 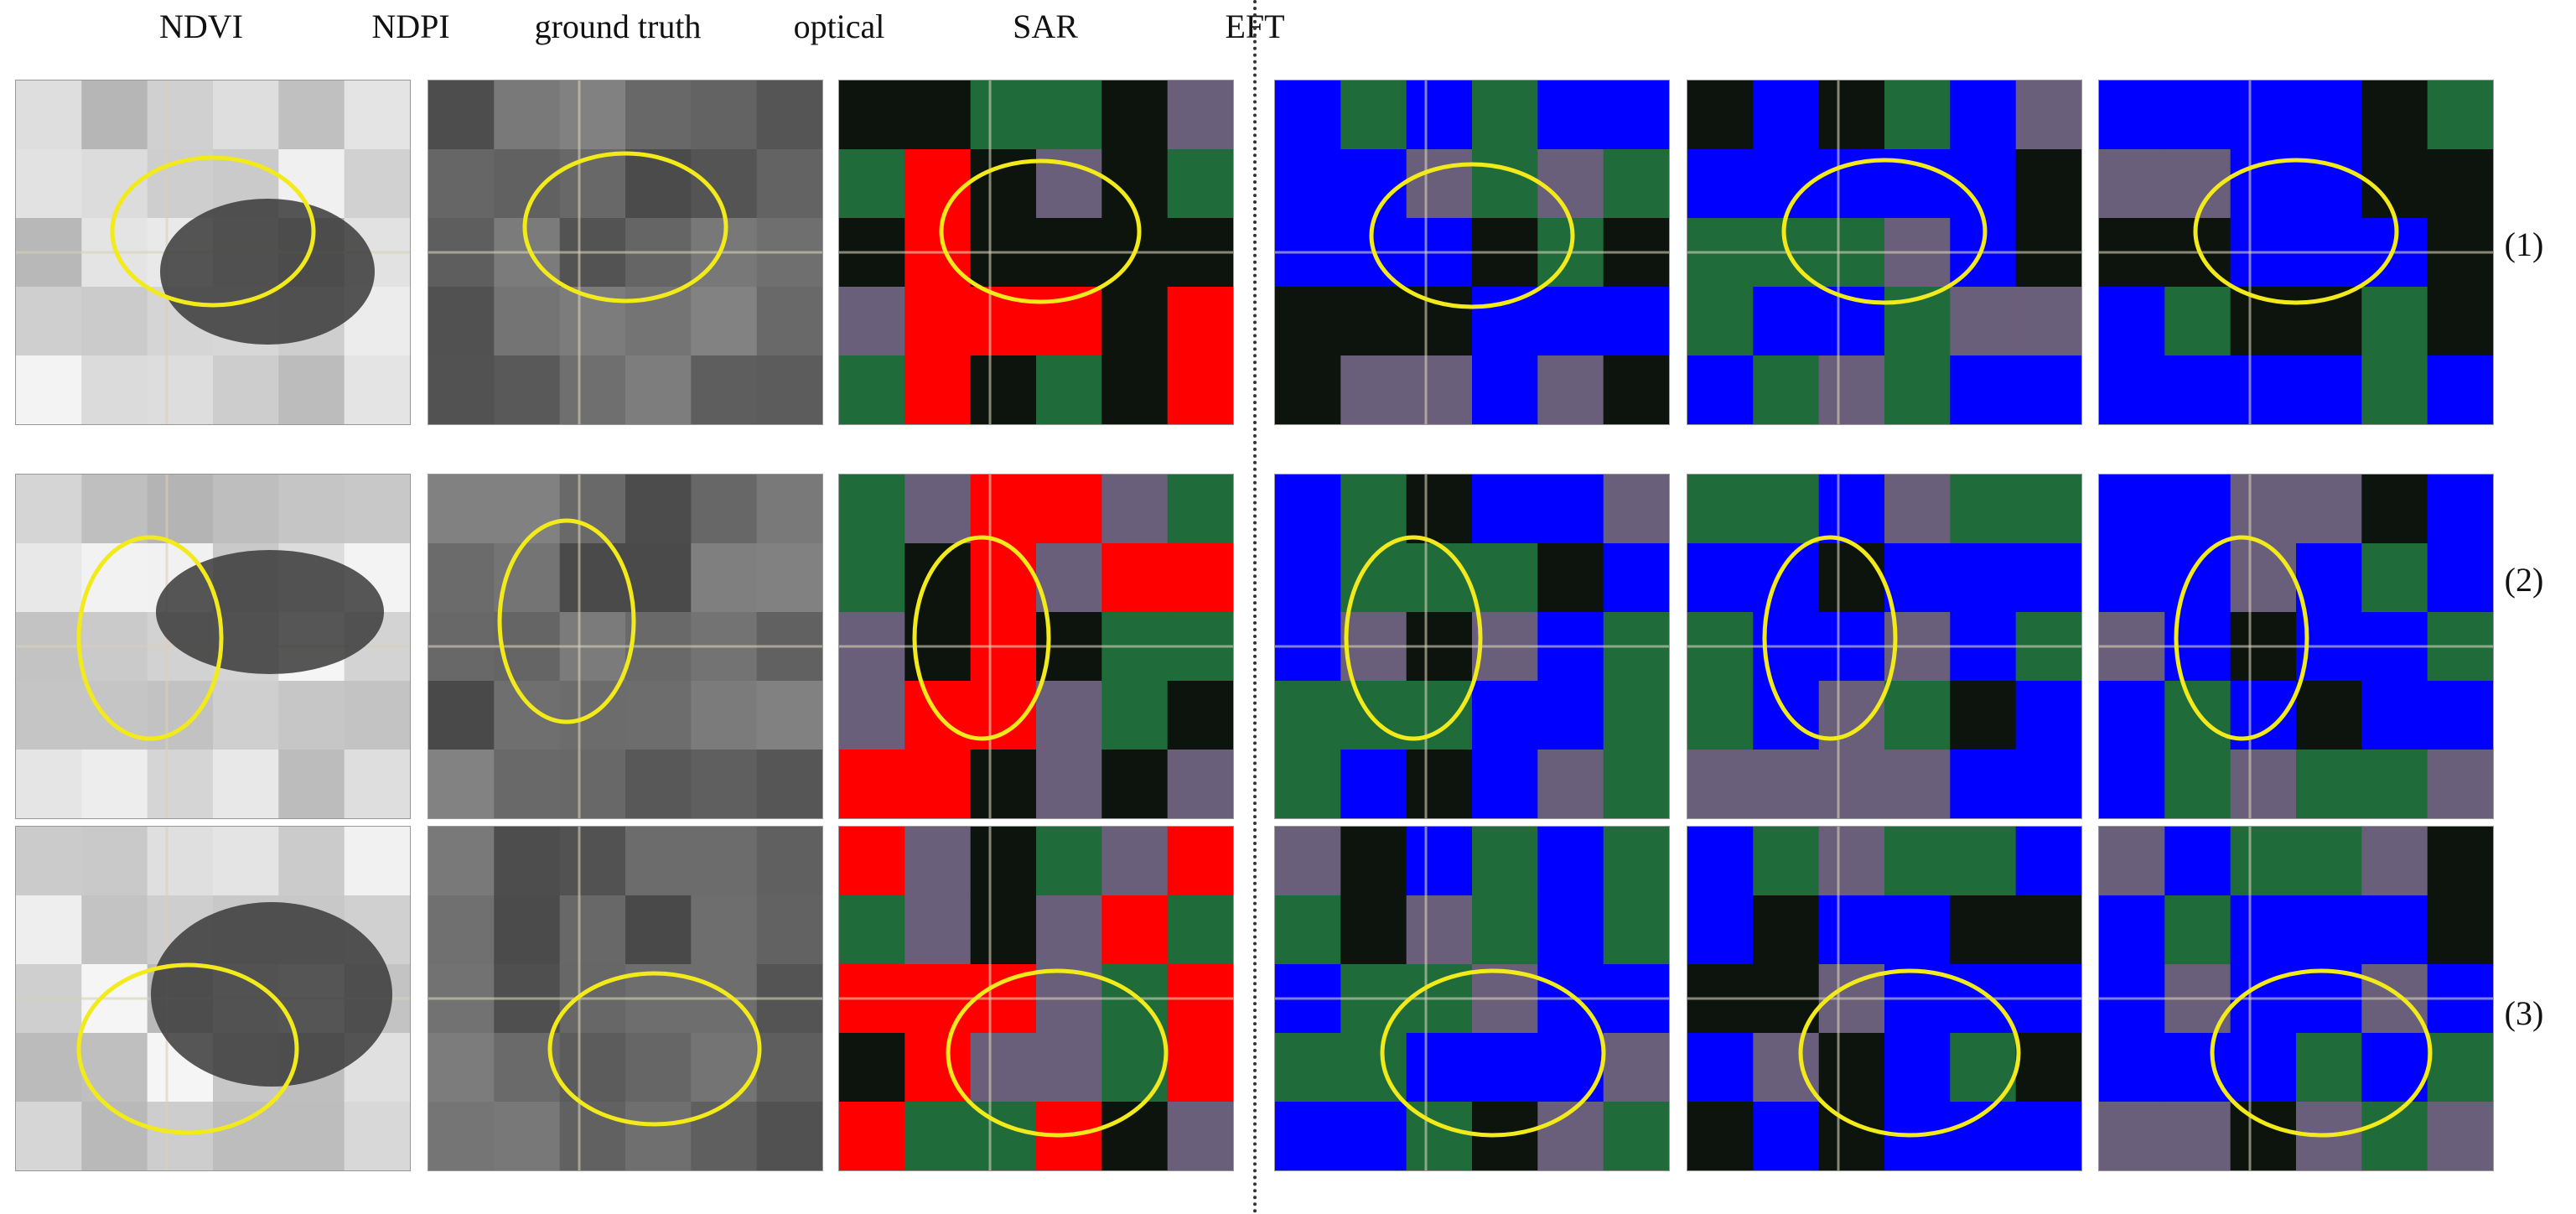 What do you see at coordinates (410, 26) in the screenshot?
I see `column-label-ndpi: NDPI` at bounding box center [410, 26].